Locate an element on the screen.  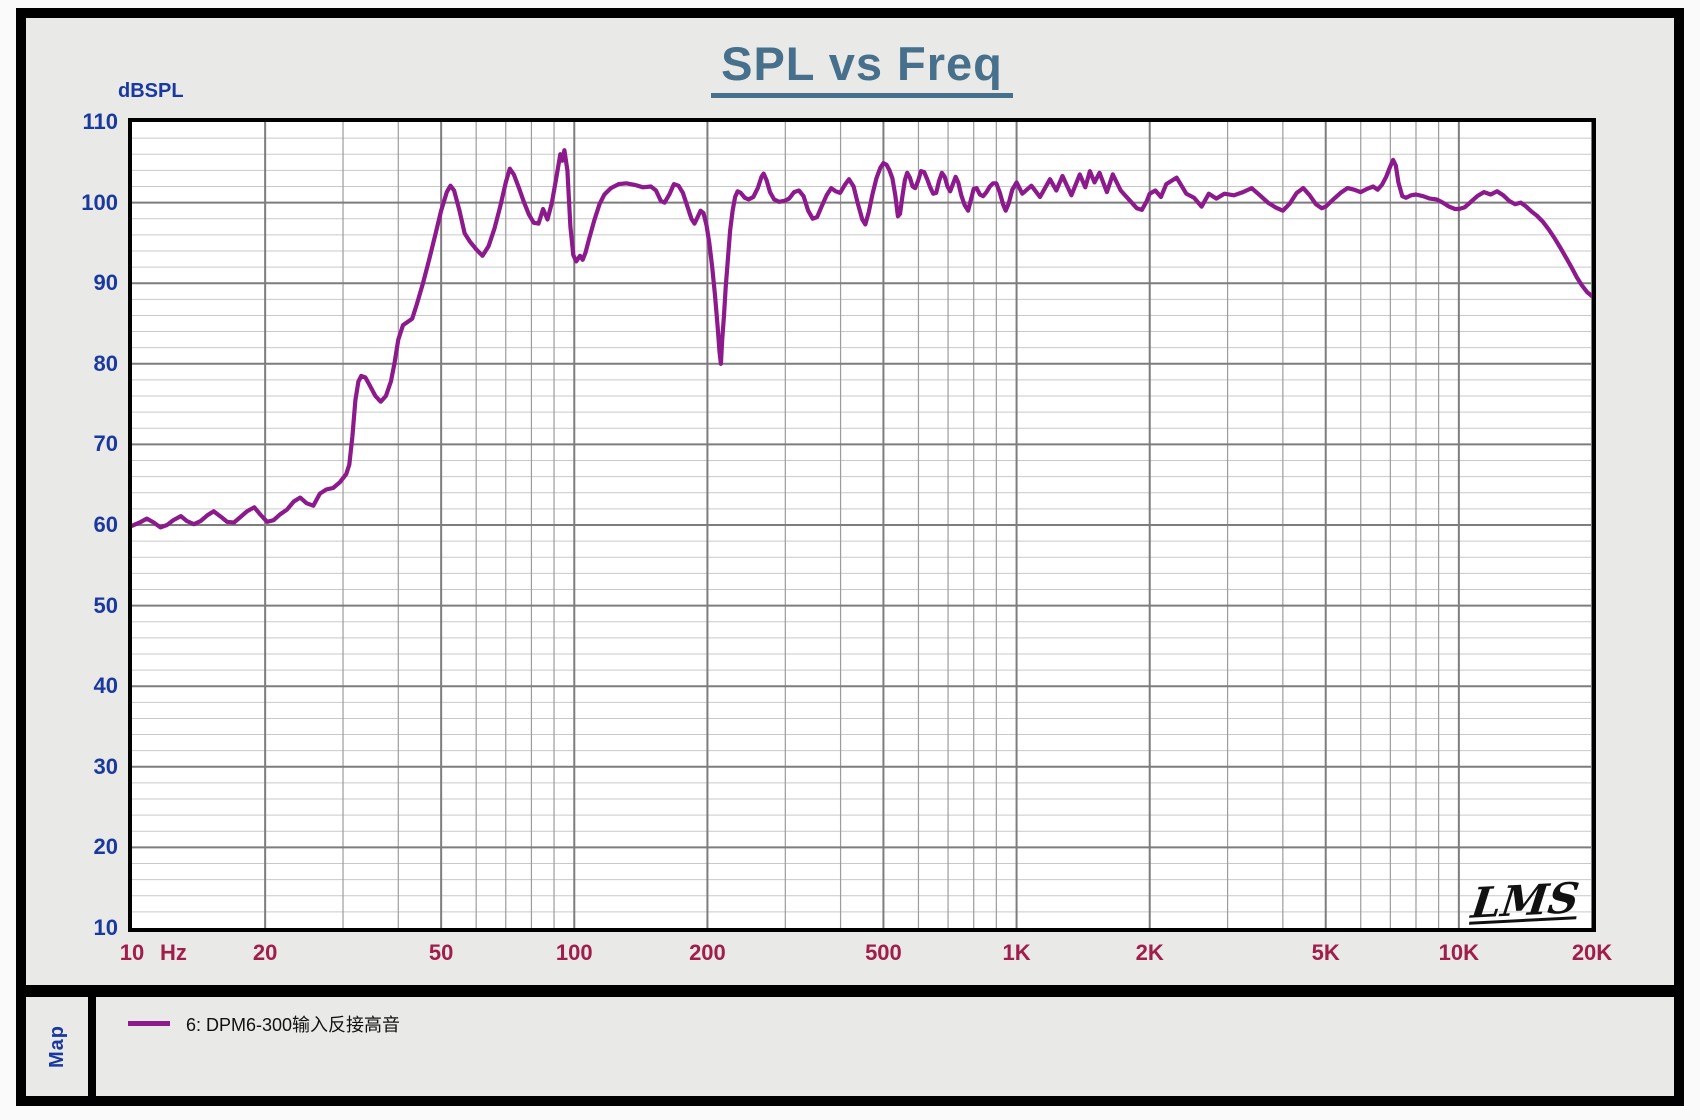
y-tick-label: 20 is located at coordinates (105, 847).